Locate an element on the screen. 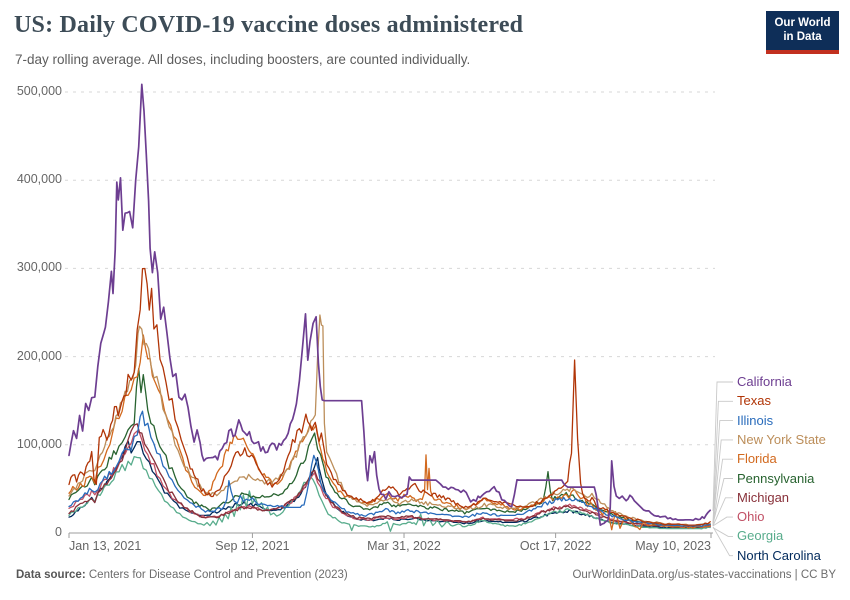  series-line-georgia is located at coordinates (389, 493).